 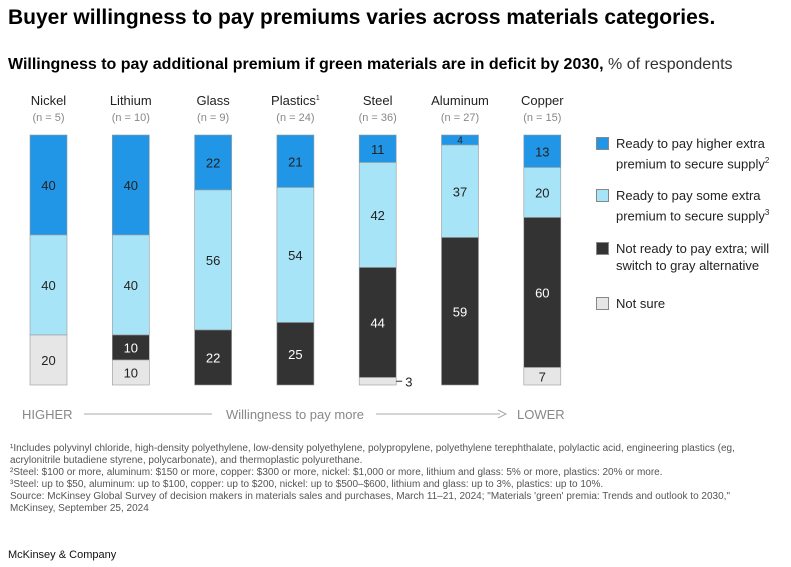 I want to click on brand-logo-text: McKinsey & Company, so click(x=62, y=555).